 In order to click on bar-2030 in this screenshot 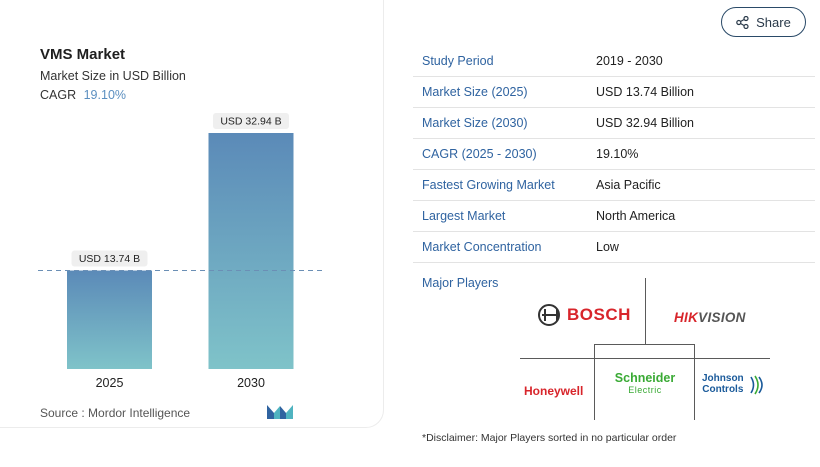, I will do `click(251, 251)`.